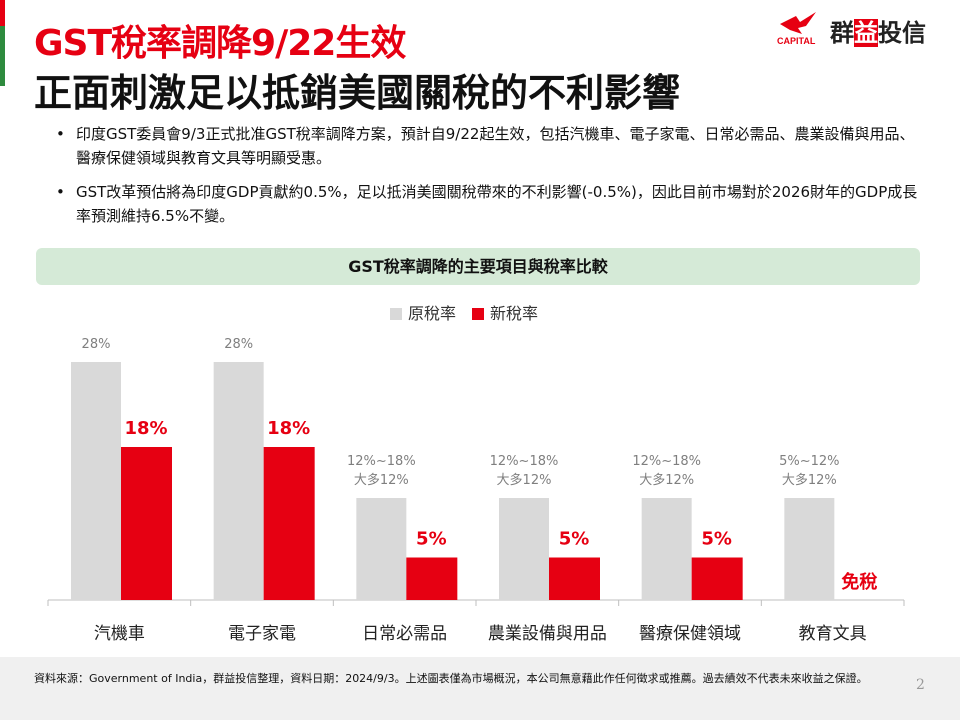  Describe the element at coordinates (423, 312) in the screenshot. I see `legend-item-old: 原稅率` at that location.